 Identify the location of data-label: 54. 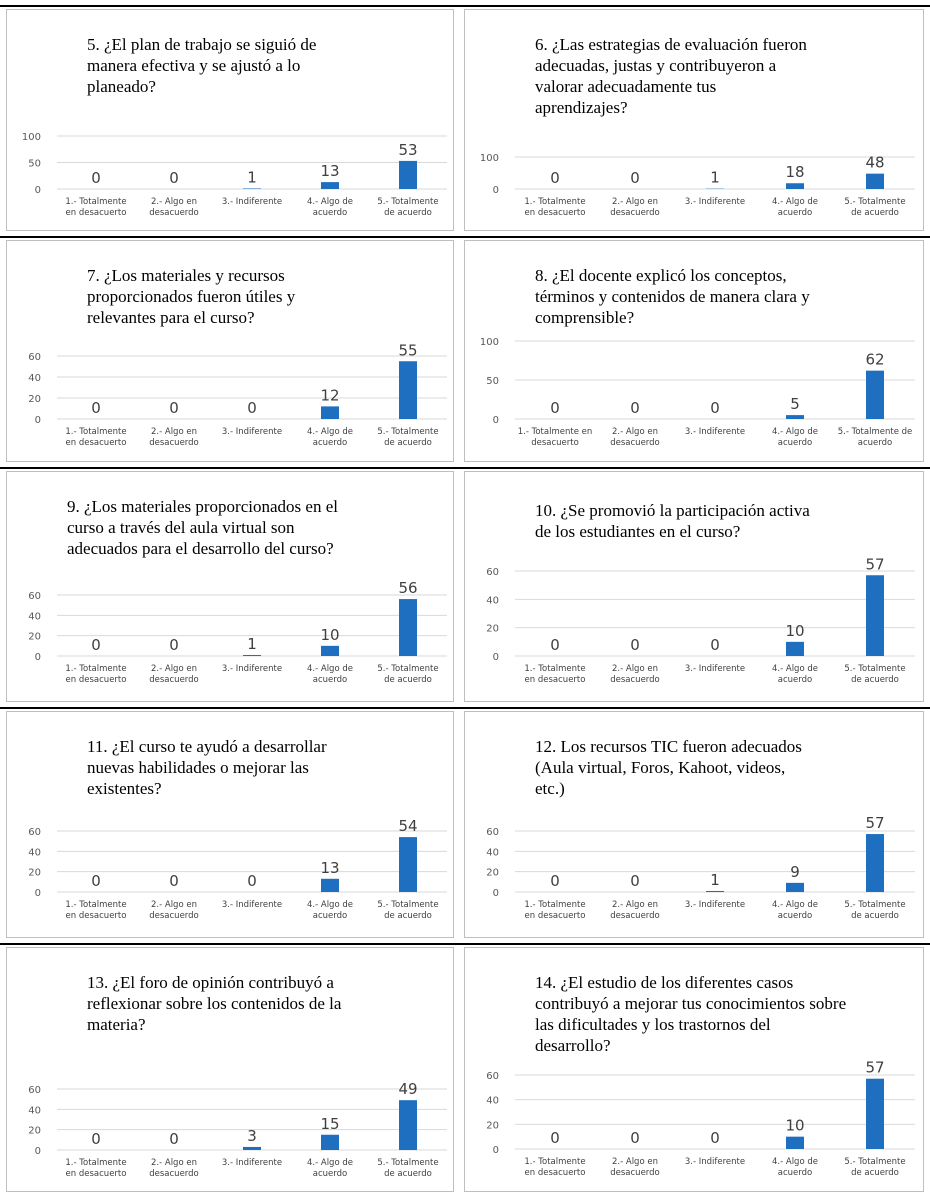
(407, 826).